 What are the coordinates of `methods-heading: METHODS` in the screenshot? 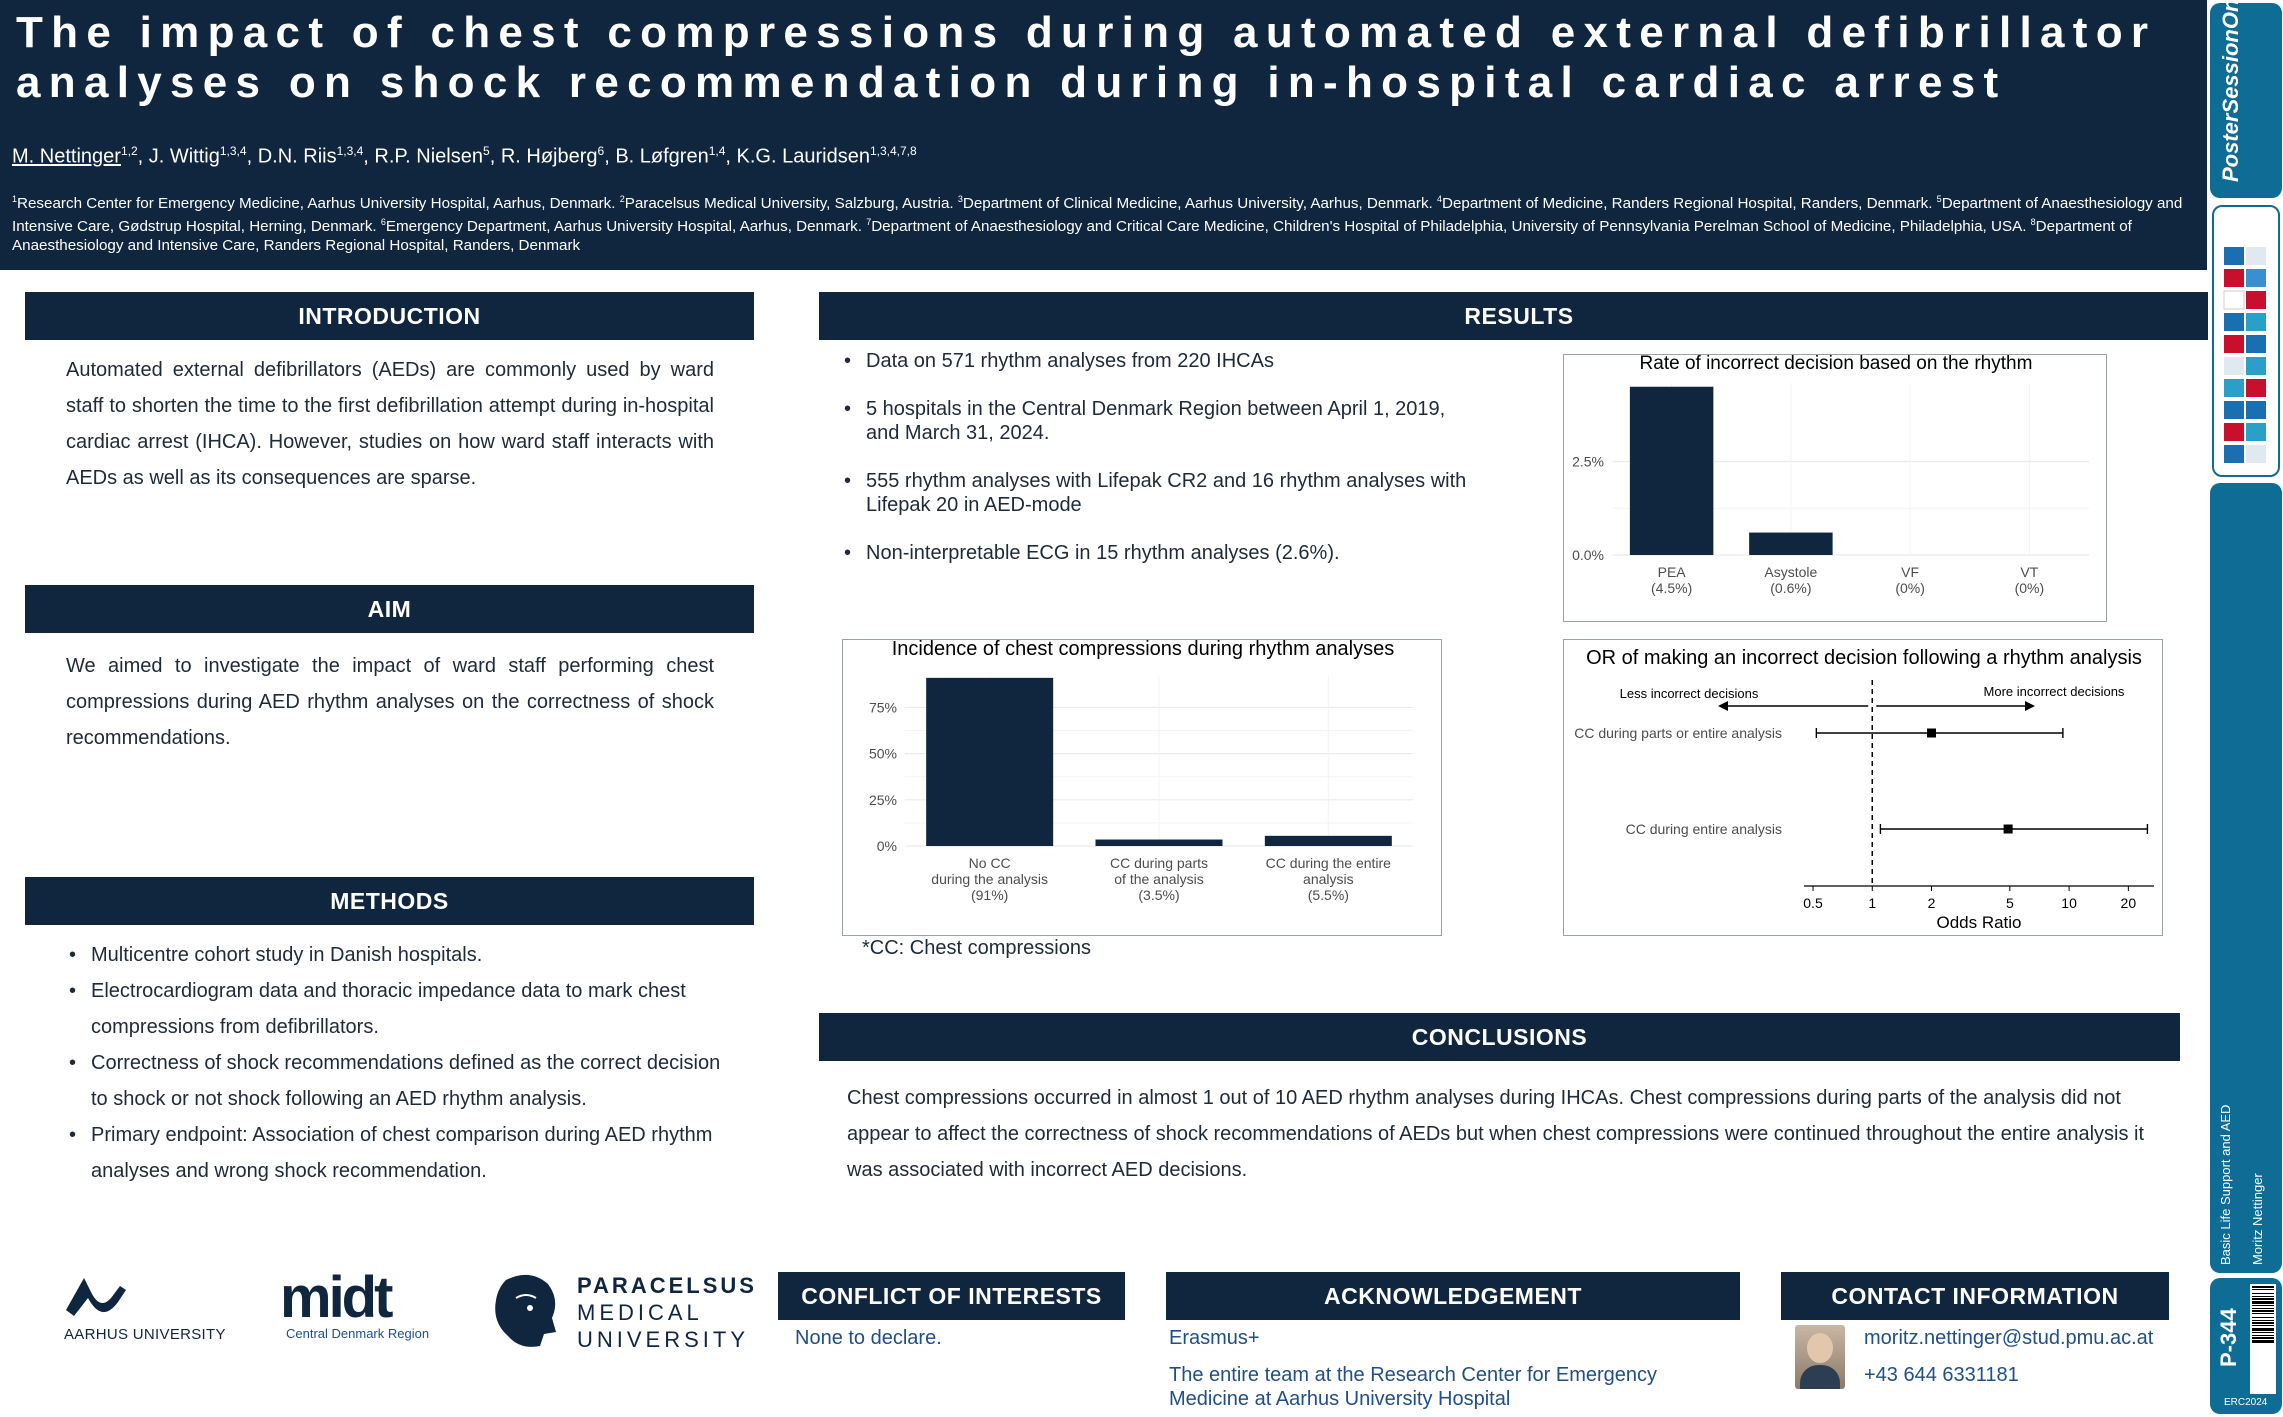 It's located at (389, 901).